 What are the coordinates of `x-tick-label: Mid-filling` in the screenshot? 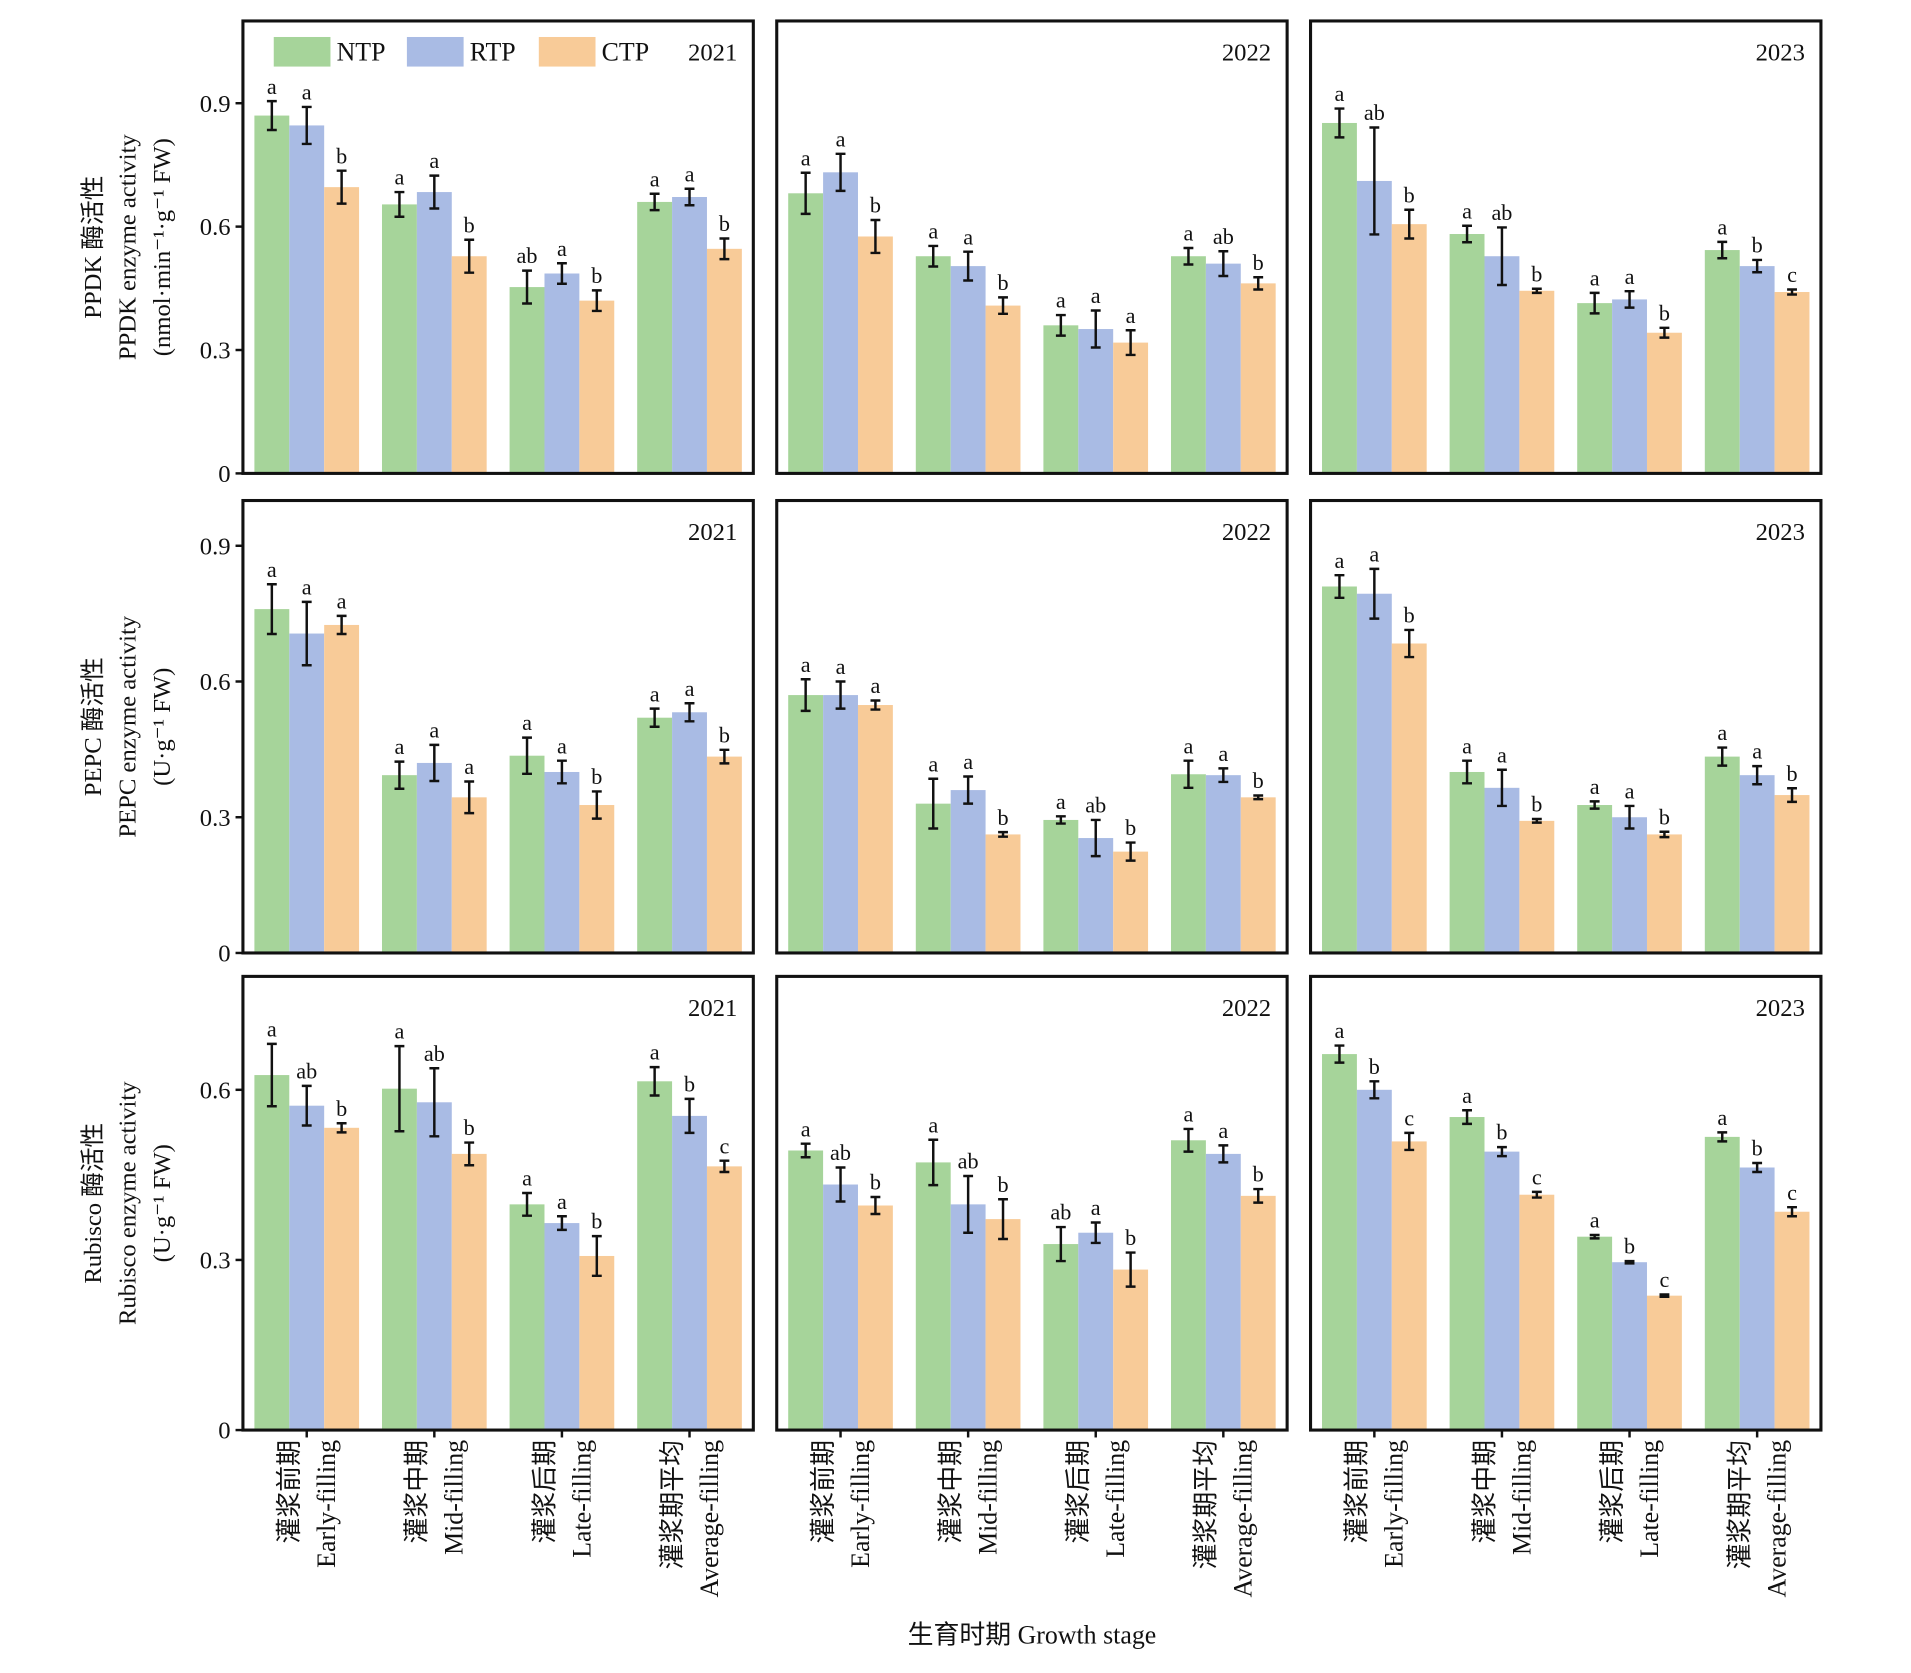 It's located at (1521, 1497).